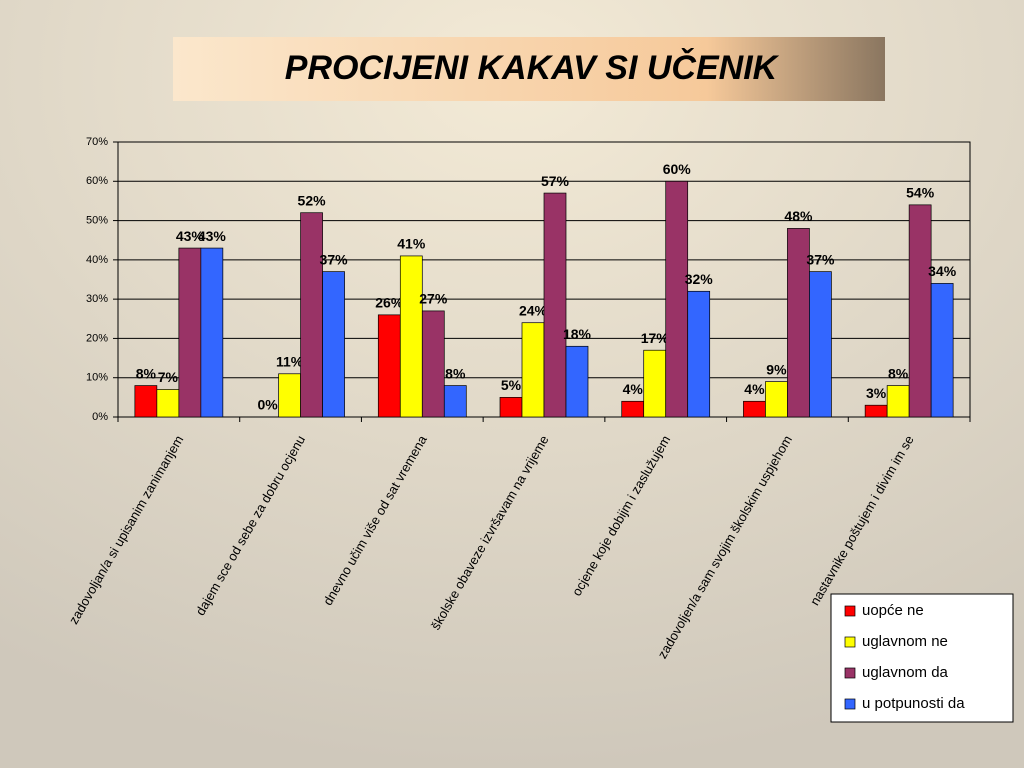  I want to click on value-label: 11%, so click(290, 361).